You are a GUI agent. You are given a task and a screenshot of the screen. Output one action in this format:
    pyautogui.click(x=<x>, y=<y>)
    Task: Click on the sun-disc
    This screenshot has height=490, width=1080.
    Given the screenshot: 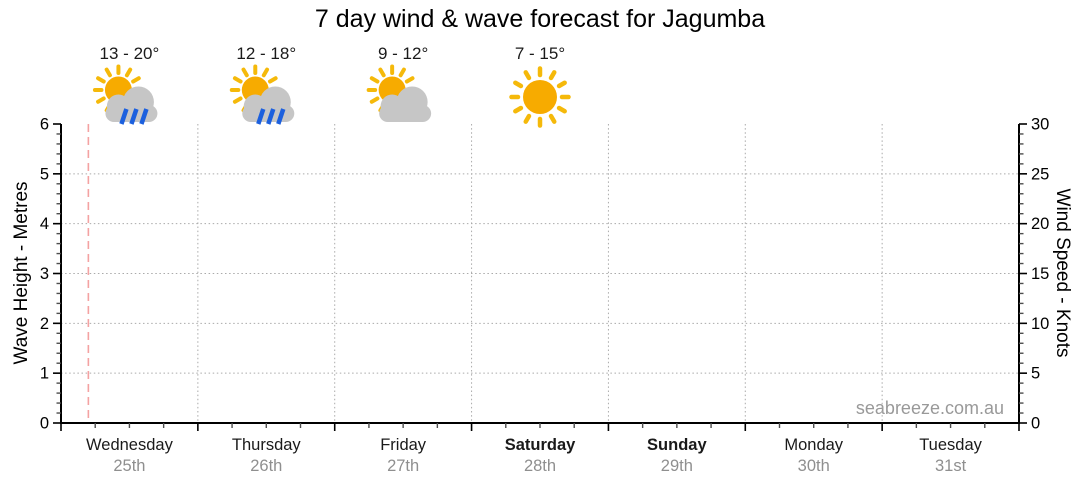 What is the action you would take?
    pyautogui.click(x=540, y=97)
    